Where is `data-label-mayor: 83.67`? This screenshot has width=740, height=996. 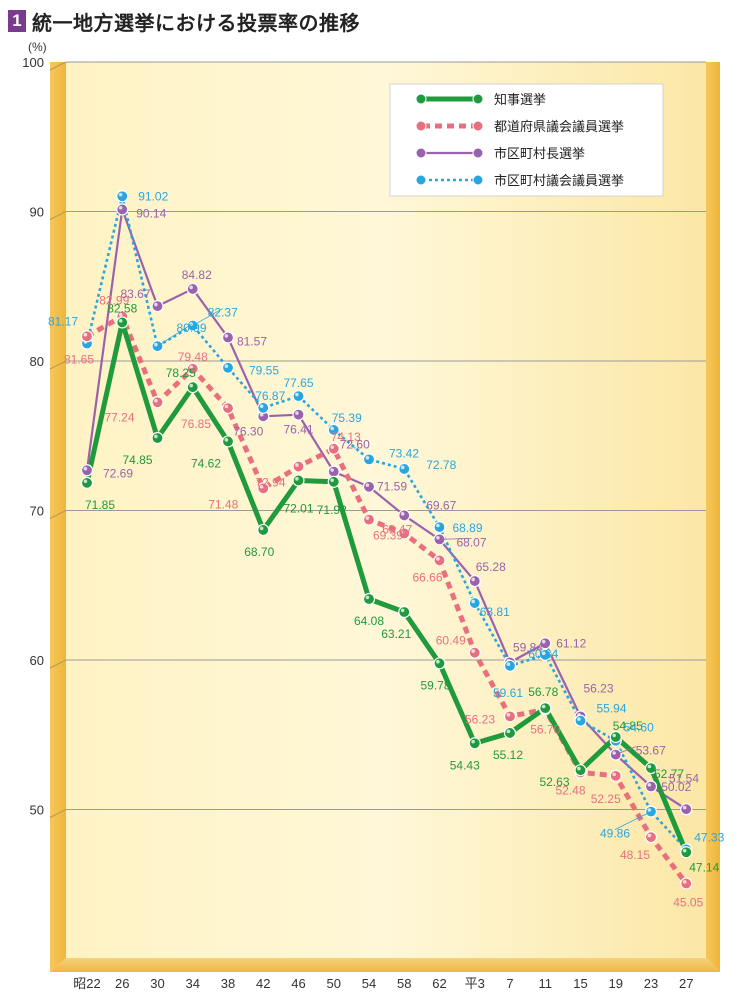 data-label-mayor: 83.67 is located at coordinates (135, 294).